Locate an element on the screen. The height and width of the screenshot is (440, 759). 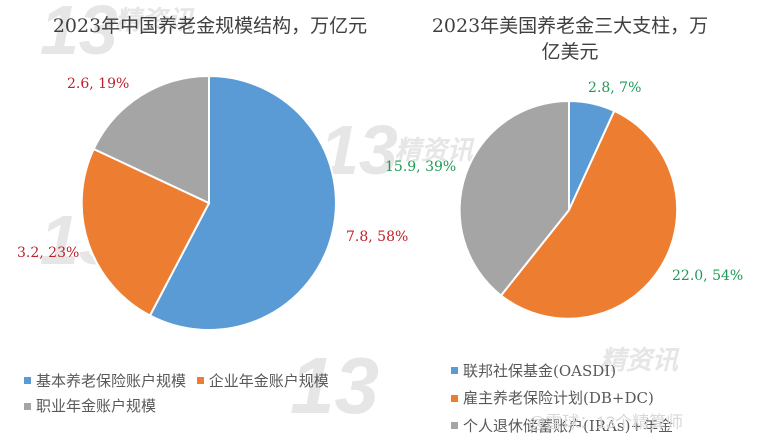
legend-item-basic-pension: 基本养老保险账户规模 is located at coordinates (105, 381).